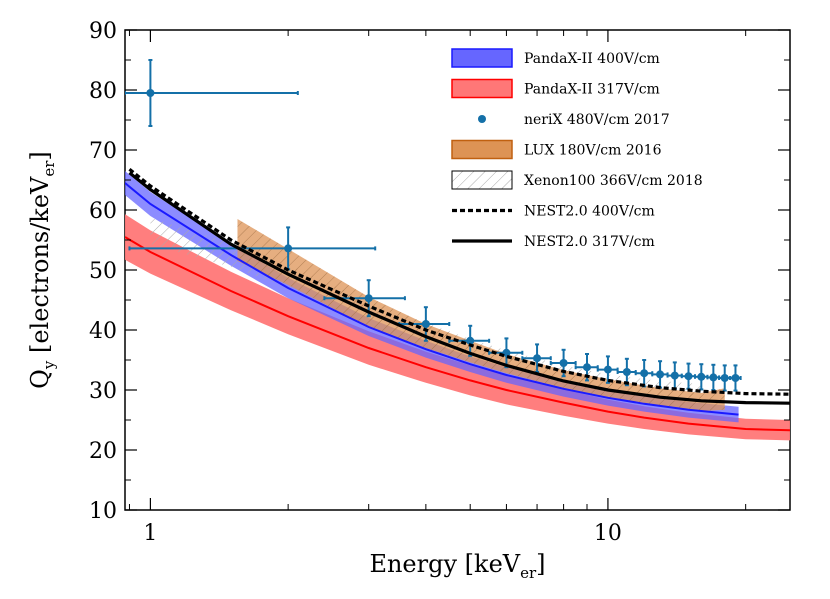 The image size is (830, 599). What do you see at coordinates (103, 151) in the screenshot?
I see `y-tick-label: 70` at bounding box center [103, 151].